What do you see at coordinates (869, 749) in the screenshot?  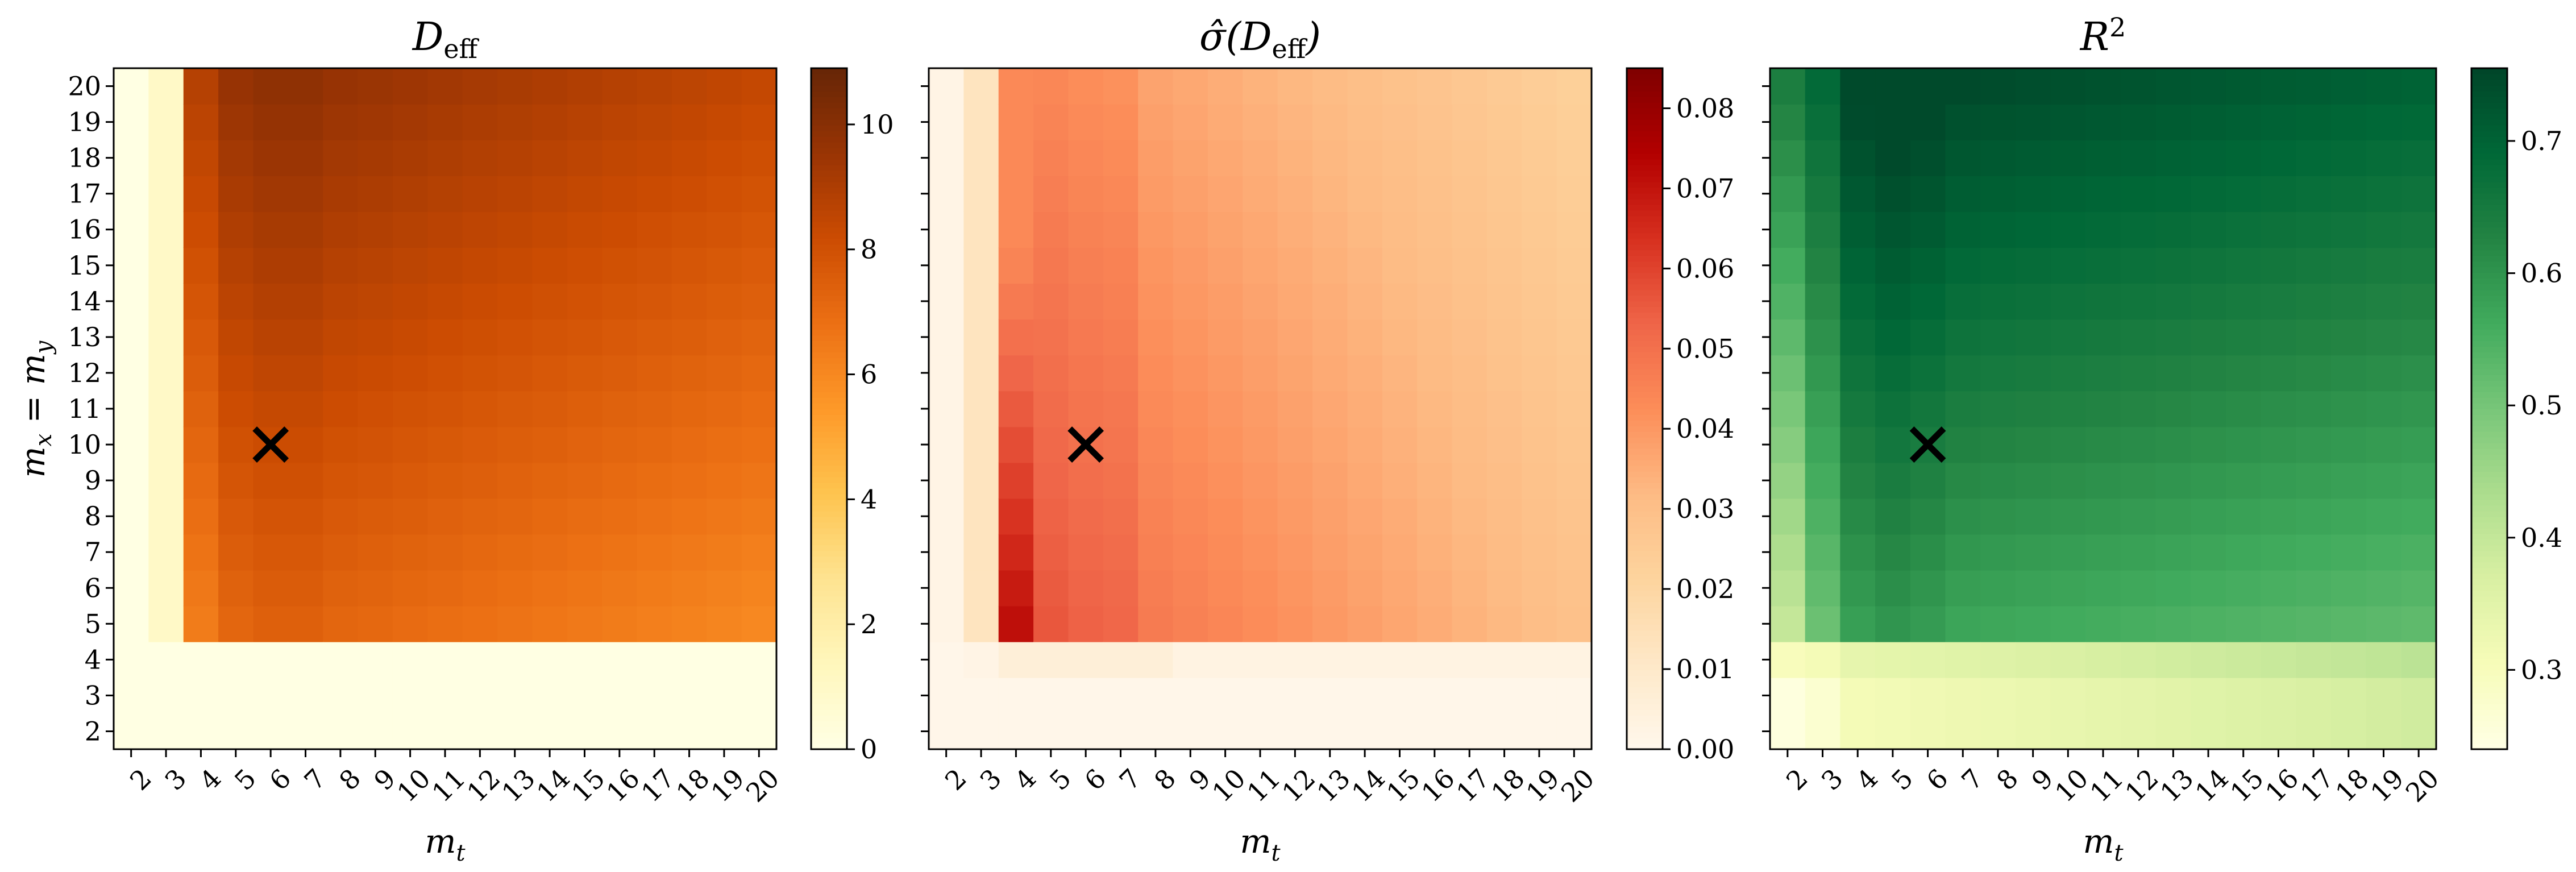 I see `colorbar-tick-label: 0` at bounding box center [869, 749].